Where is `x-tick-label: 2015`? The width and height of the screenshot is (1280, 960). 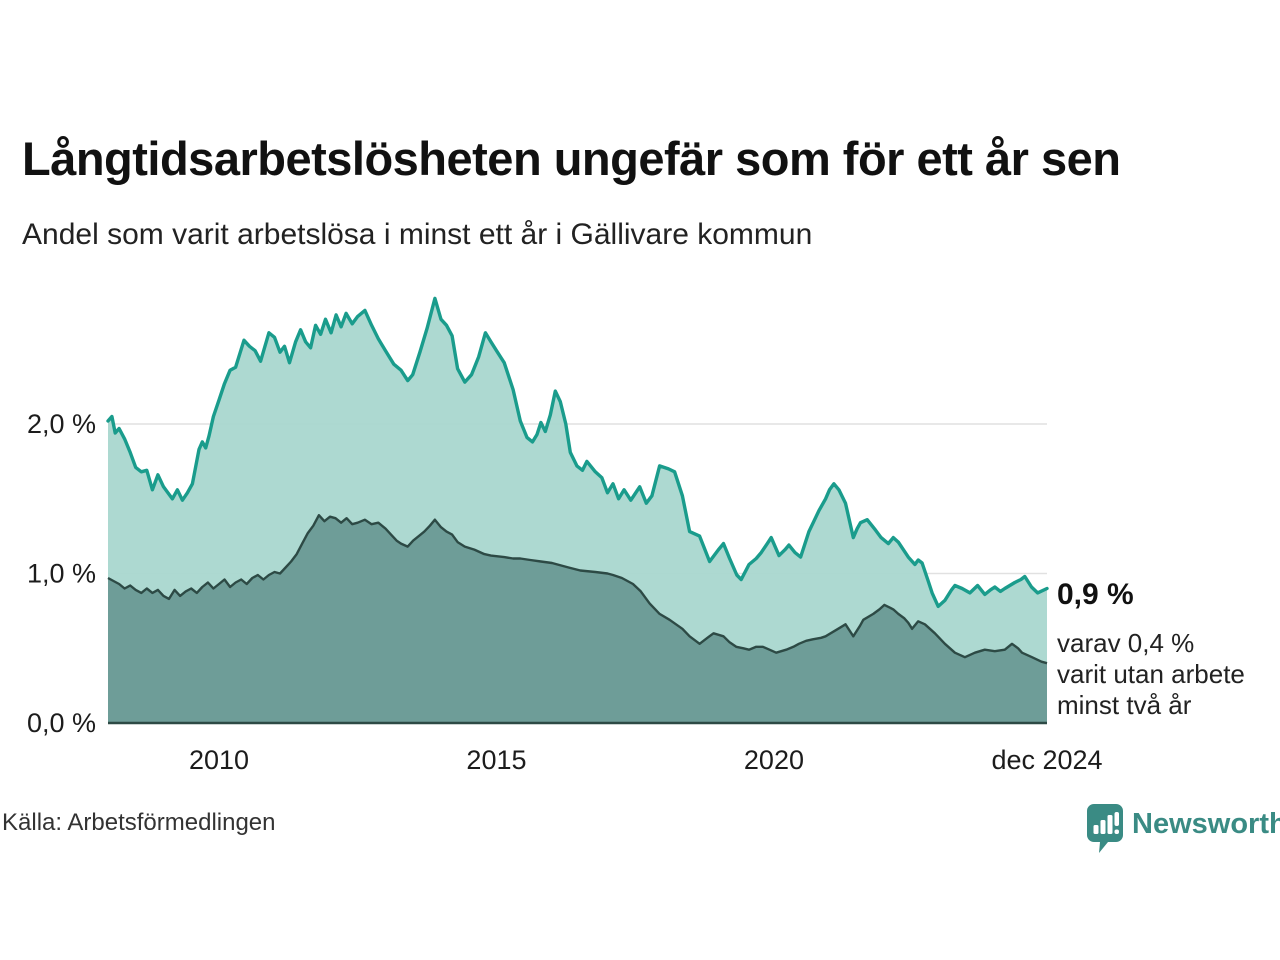 x-tick-label: 2015 is located at coordinates (496, 760).